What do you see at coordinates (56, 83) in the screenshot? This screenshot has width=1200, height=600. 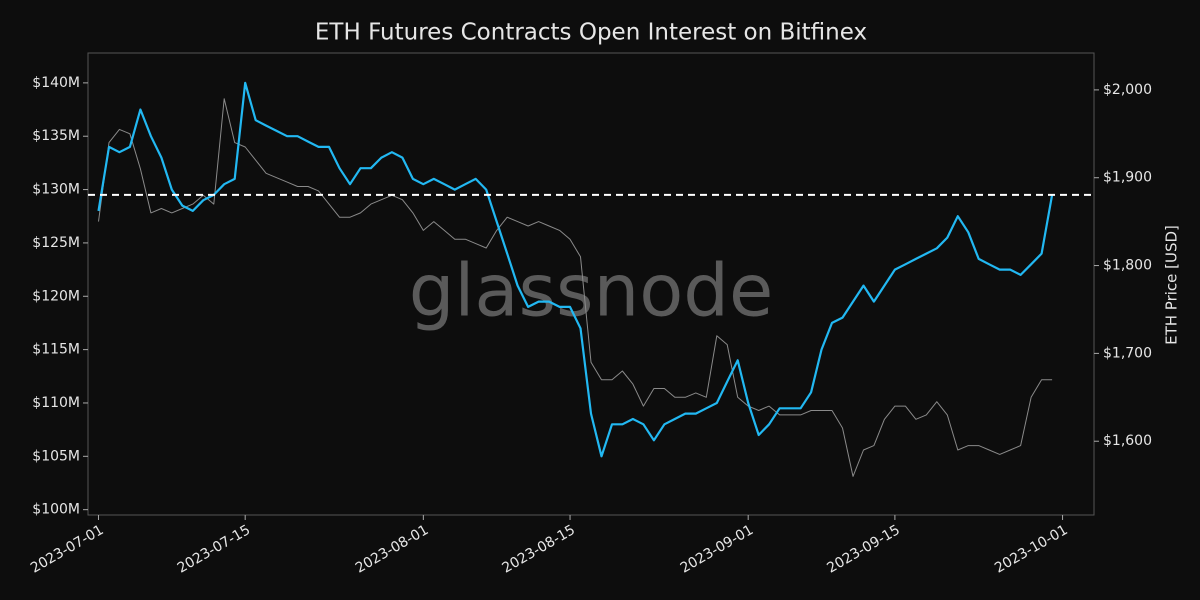 I see `y-tick-label: $140M` at bounding box center [56, 83].